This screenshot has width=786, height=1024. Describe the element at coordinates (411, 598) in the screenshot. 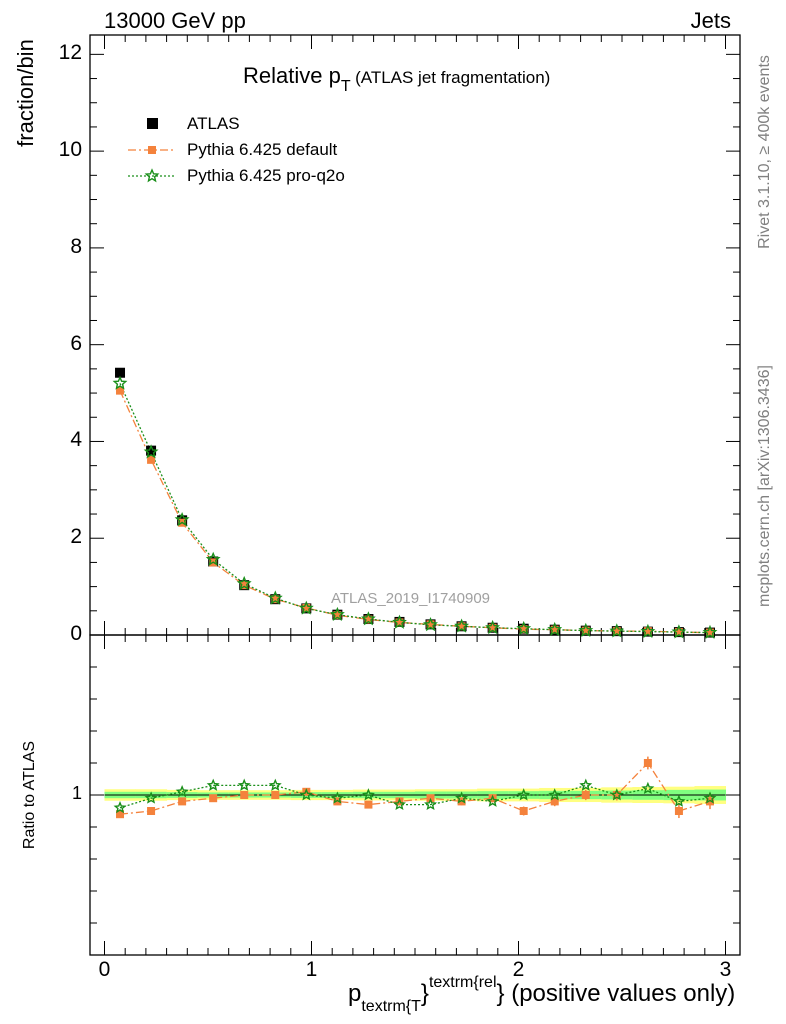

I see `analysis-watermark: ATLAS_2019_I1740909` at that location.